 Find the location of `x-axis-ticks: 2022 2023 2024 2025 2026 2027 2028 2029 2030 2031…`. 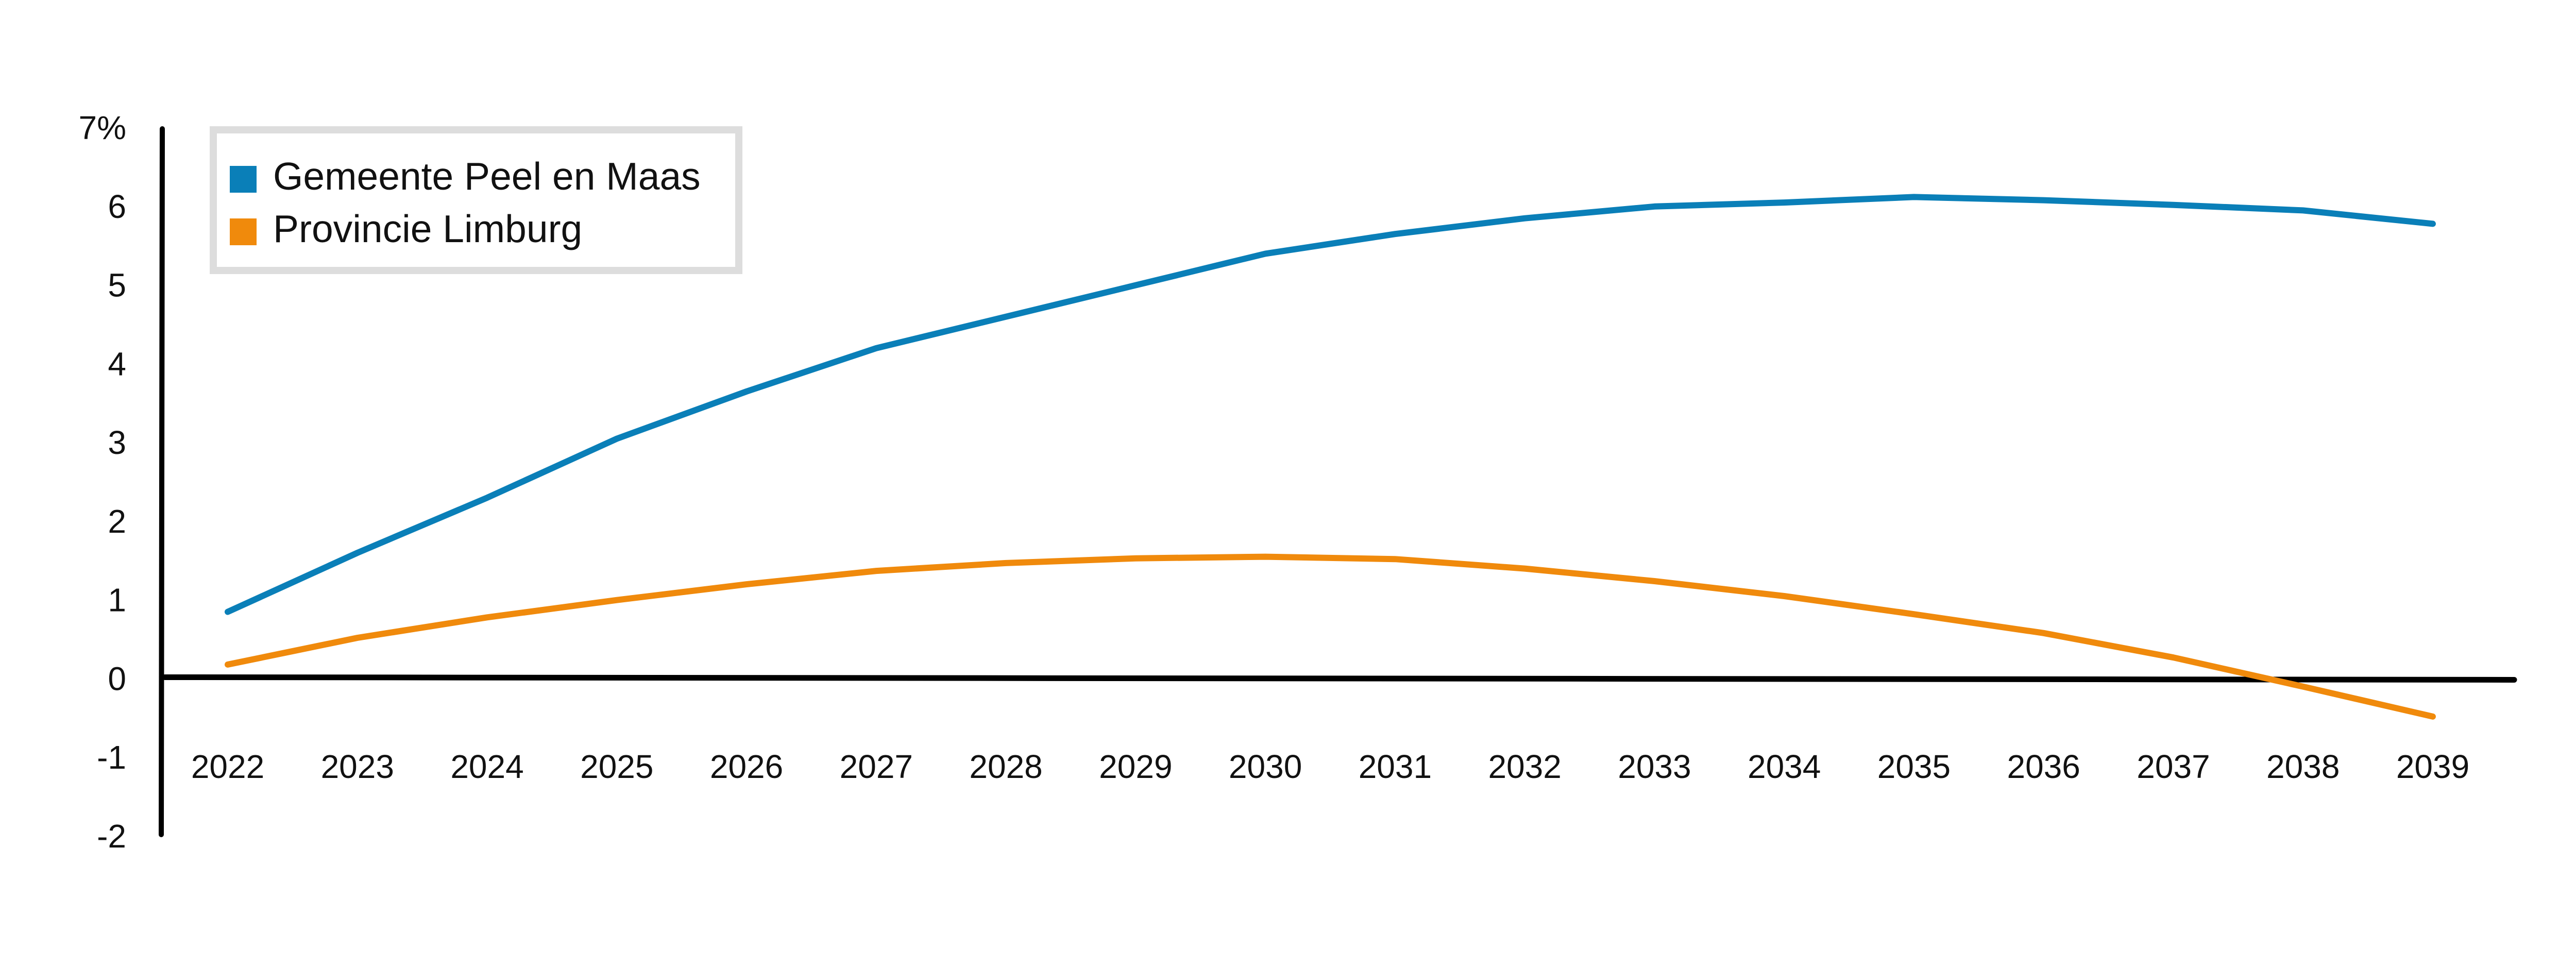

x-axis-ticks: 2022 2023 2024 2025 2026 2027 2028 2029 2030 2031… is located at coordinates (1330, 766).